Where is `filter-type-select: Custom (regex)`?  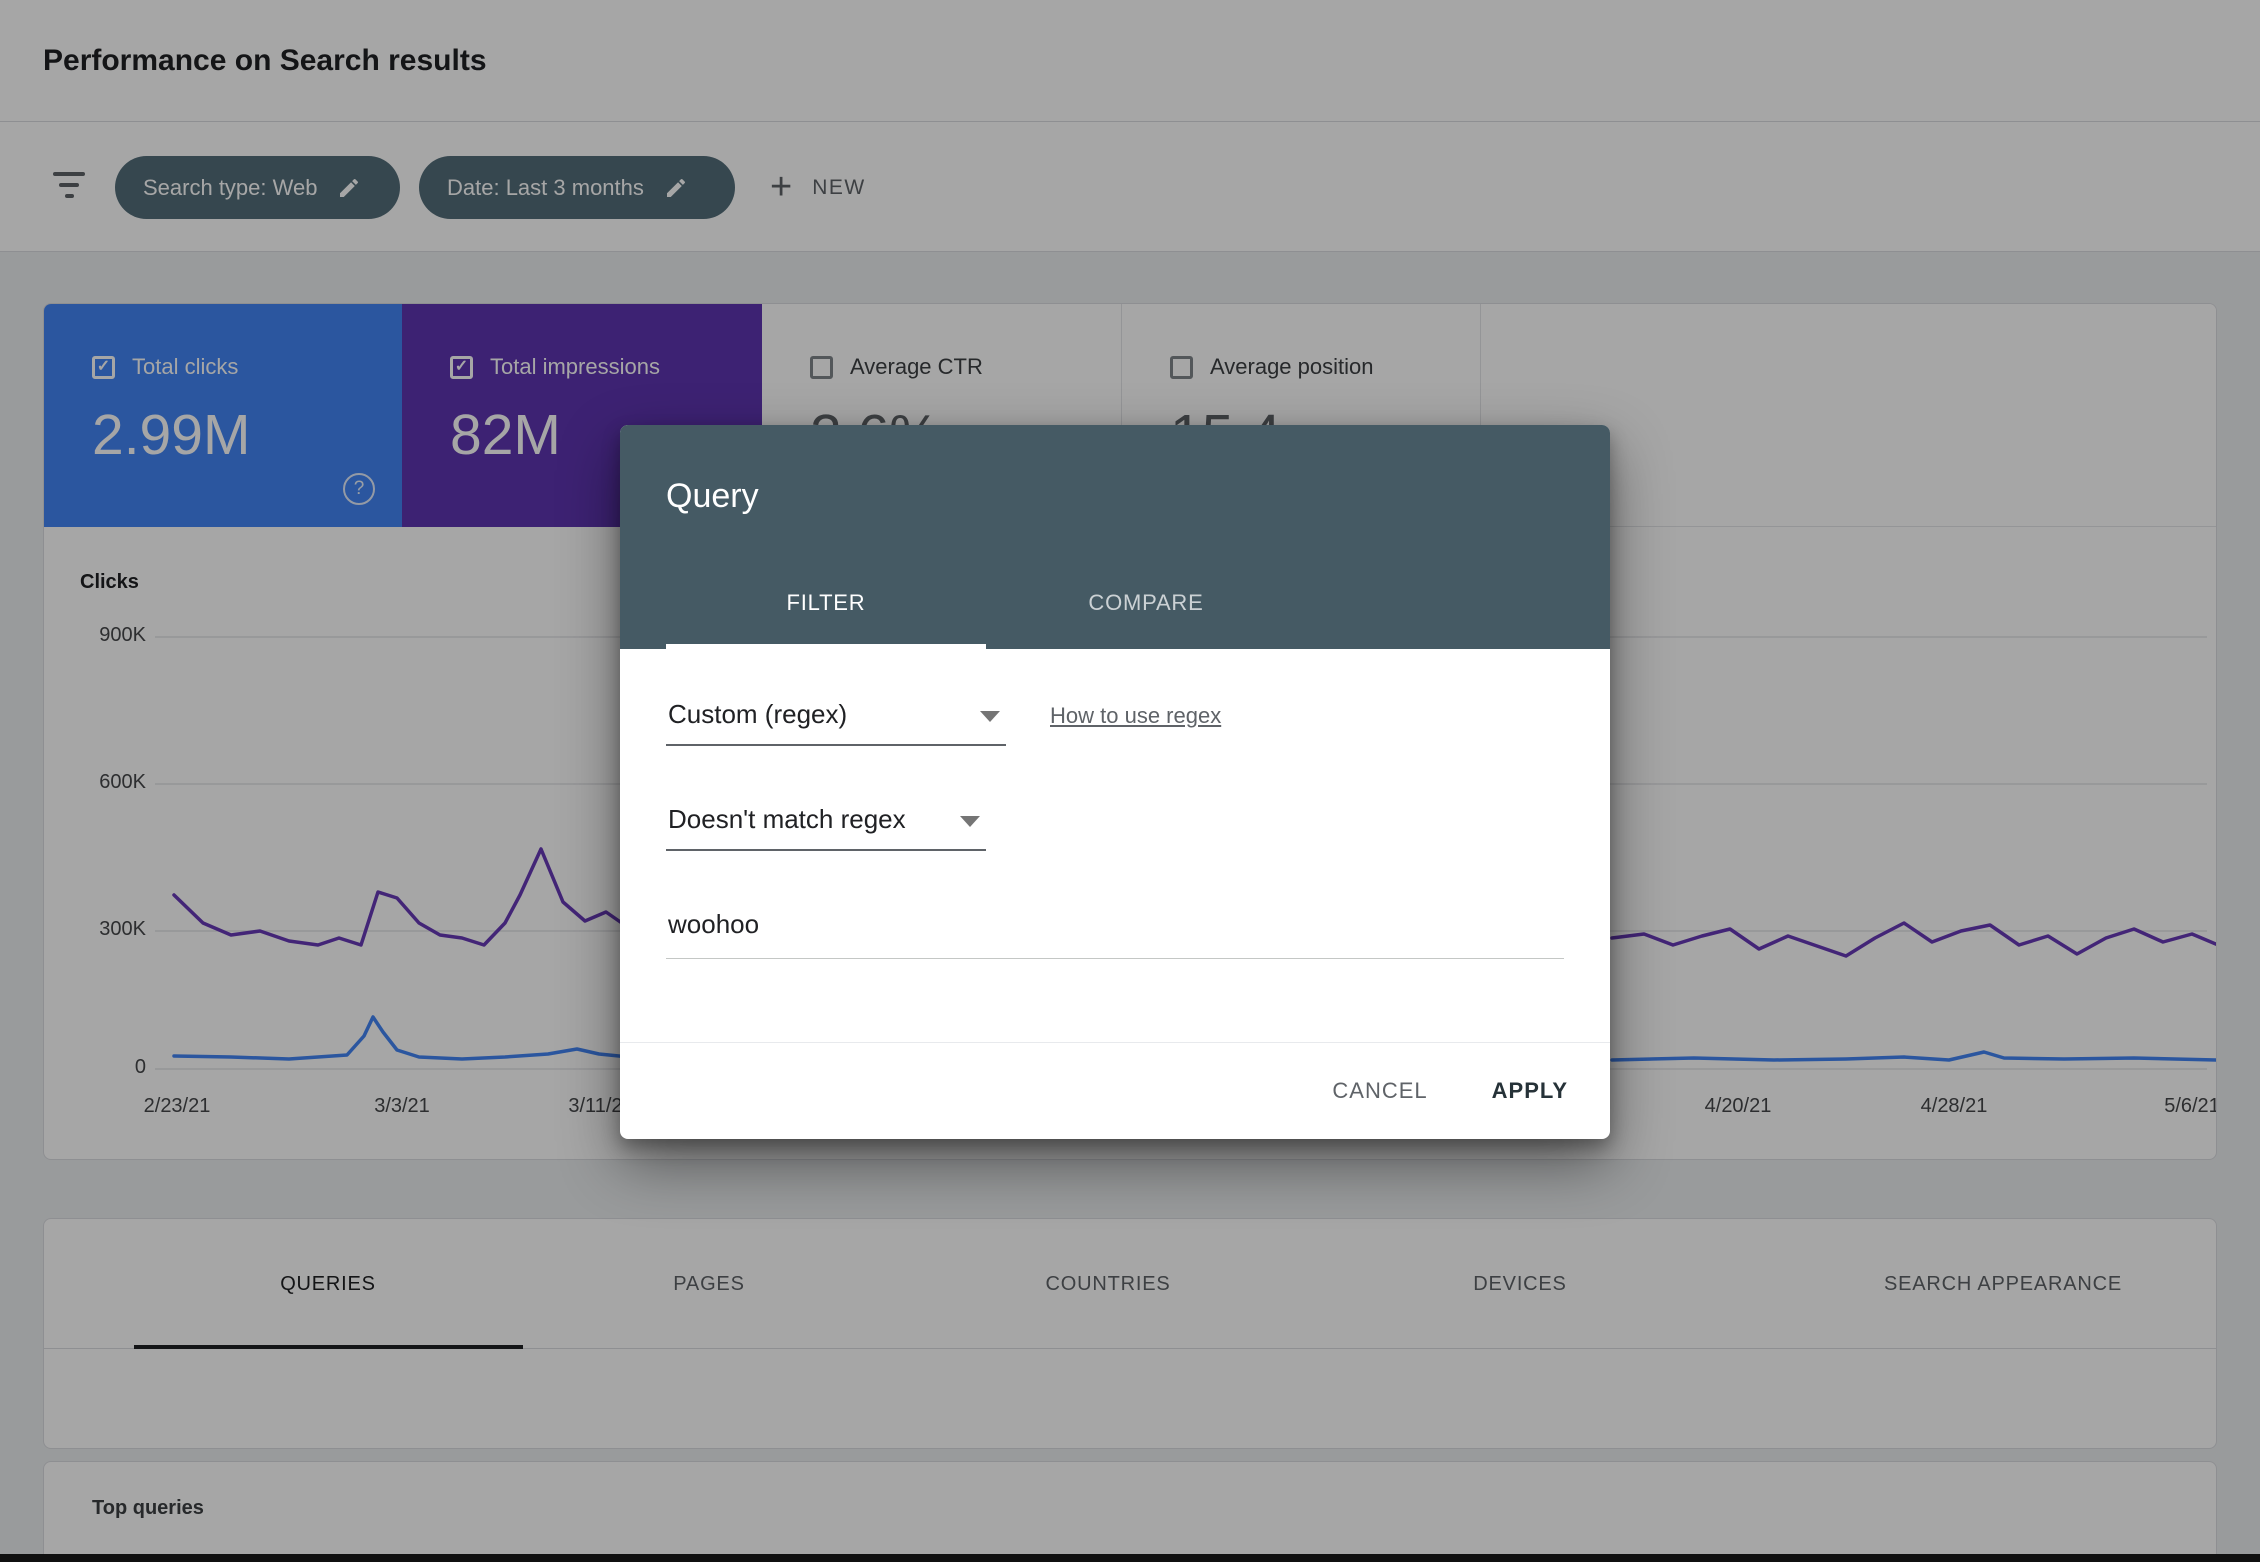
filter-type-select: Custom (regex) is located at coordinates (836, 719).